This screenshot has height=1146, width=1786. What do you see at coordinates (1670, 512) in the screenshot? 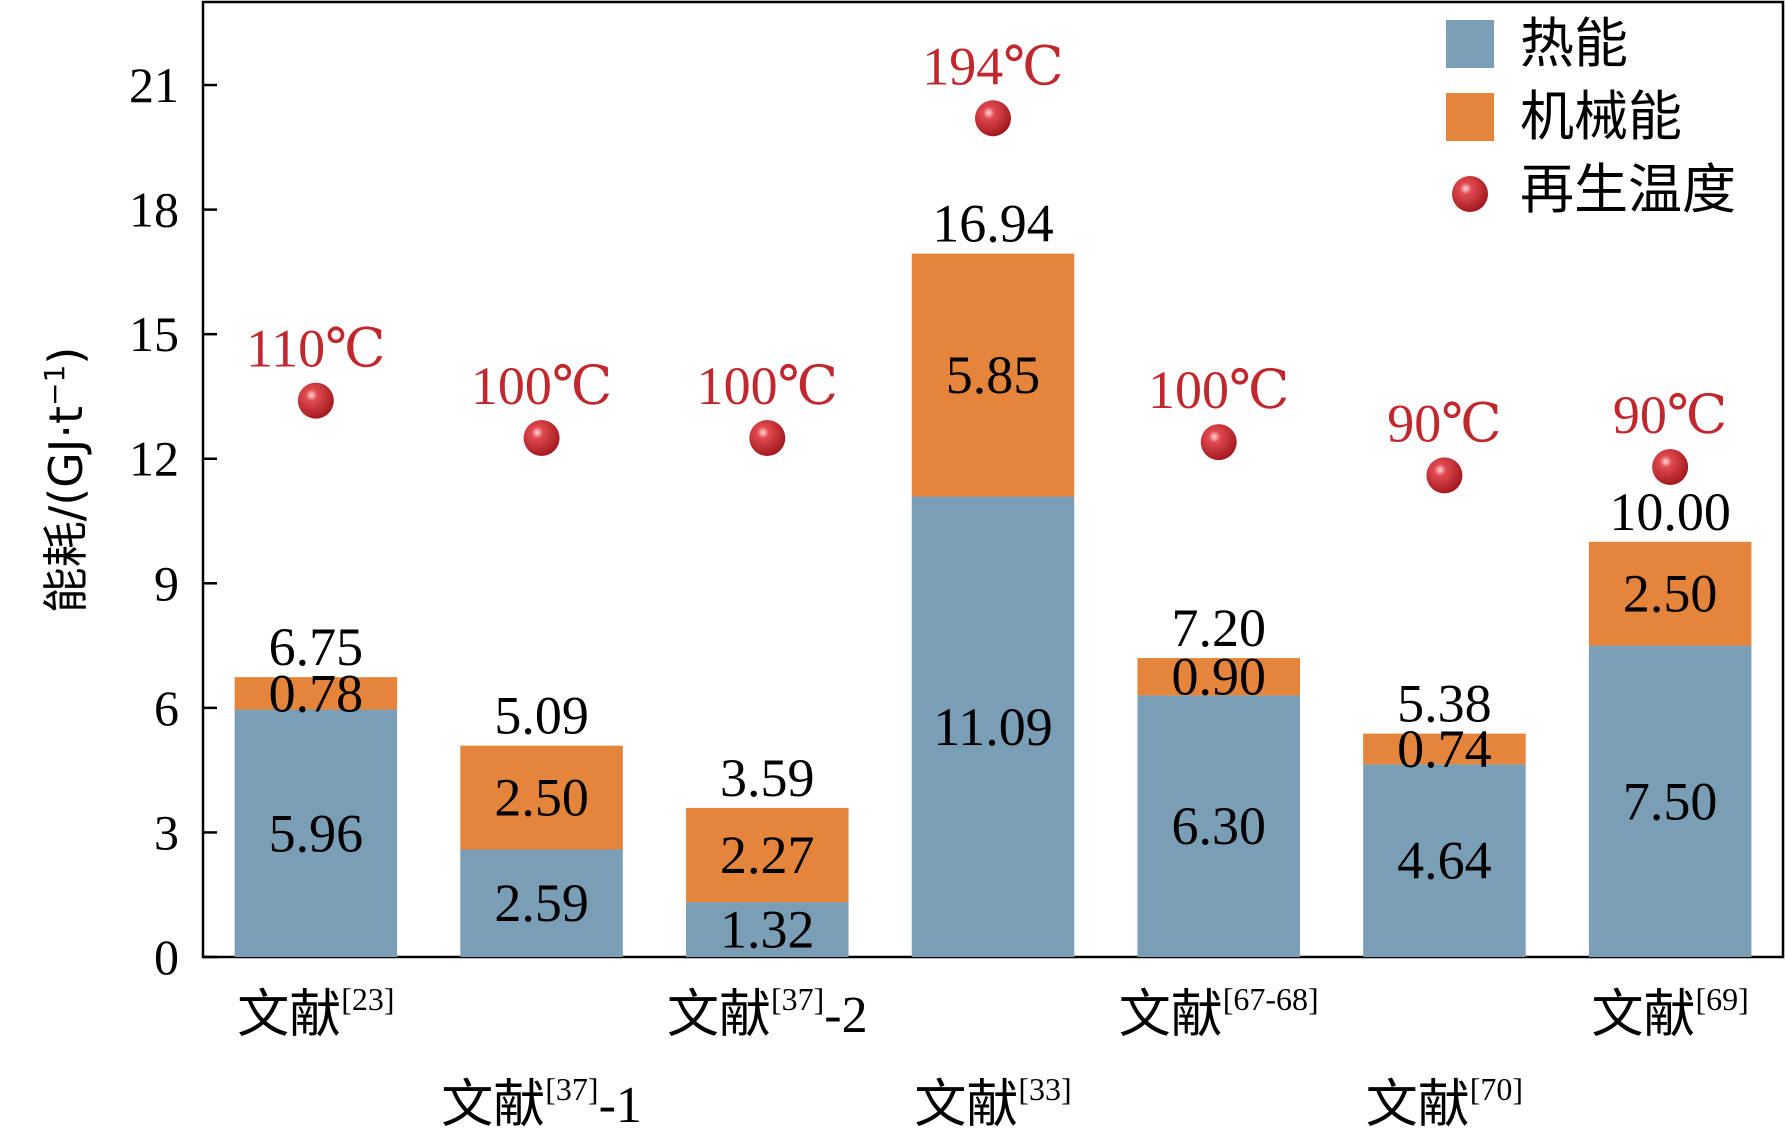
I see `data-label-total: 10.00` at bounding box center [1670, 512].